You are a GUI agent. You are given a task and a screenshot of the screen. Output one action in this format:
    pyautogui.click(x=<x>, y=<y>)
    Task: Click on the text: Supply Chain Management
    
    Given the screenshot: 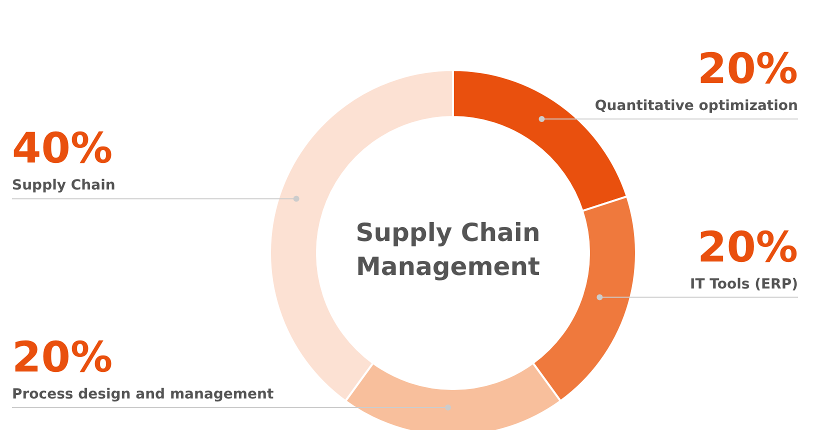 What is the action you would take?
    pyautogui.click(x=448, y=250)
    